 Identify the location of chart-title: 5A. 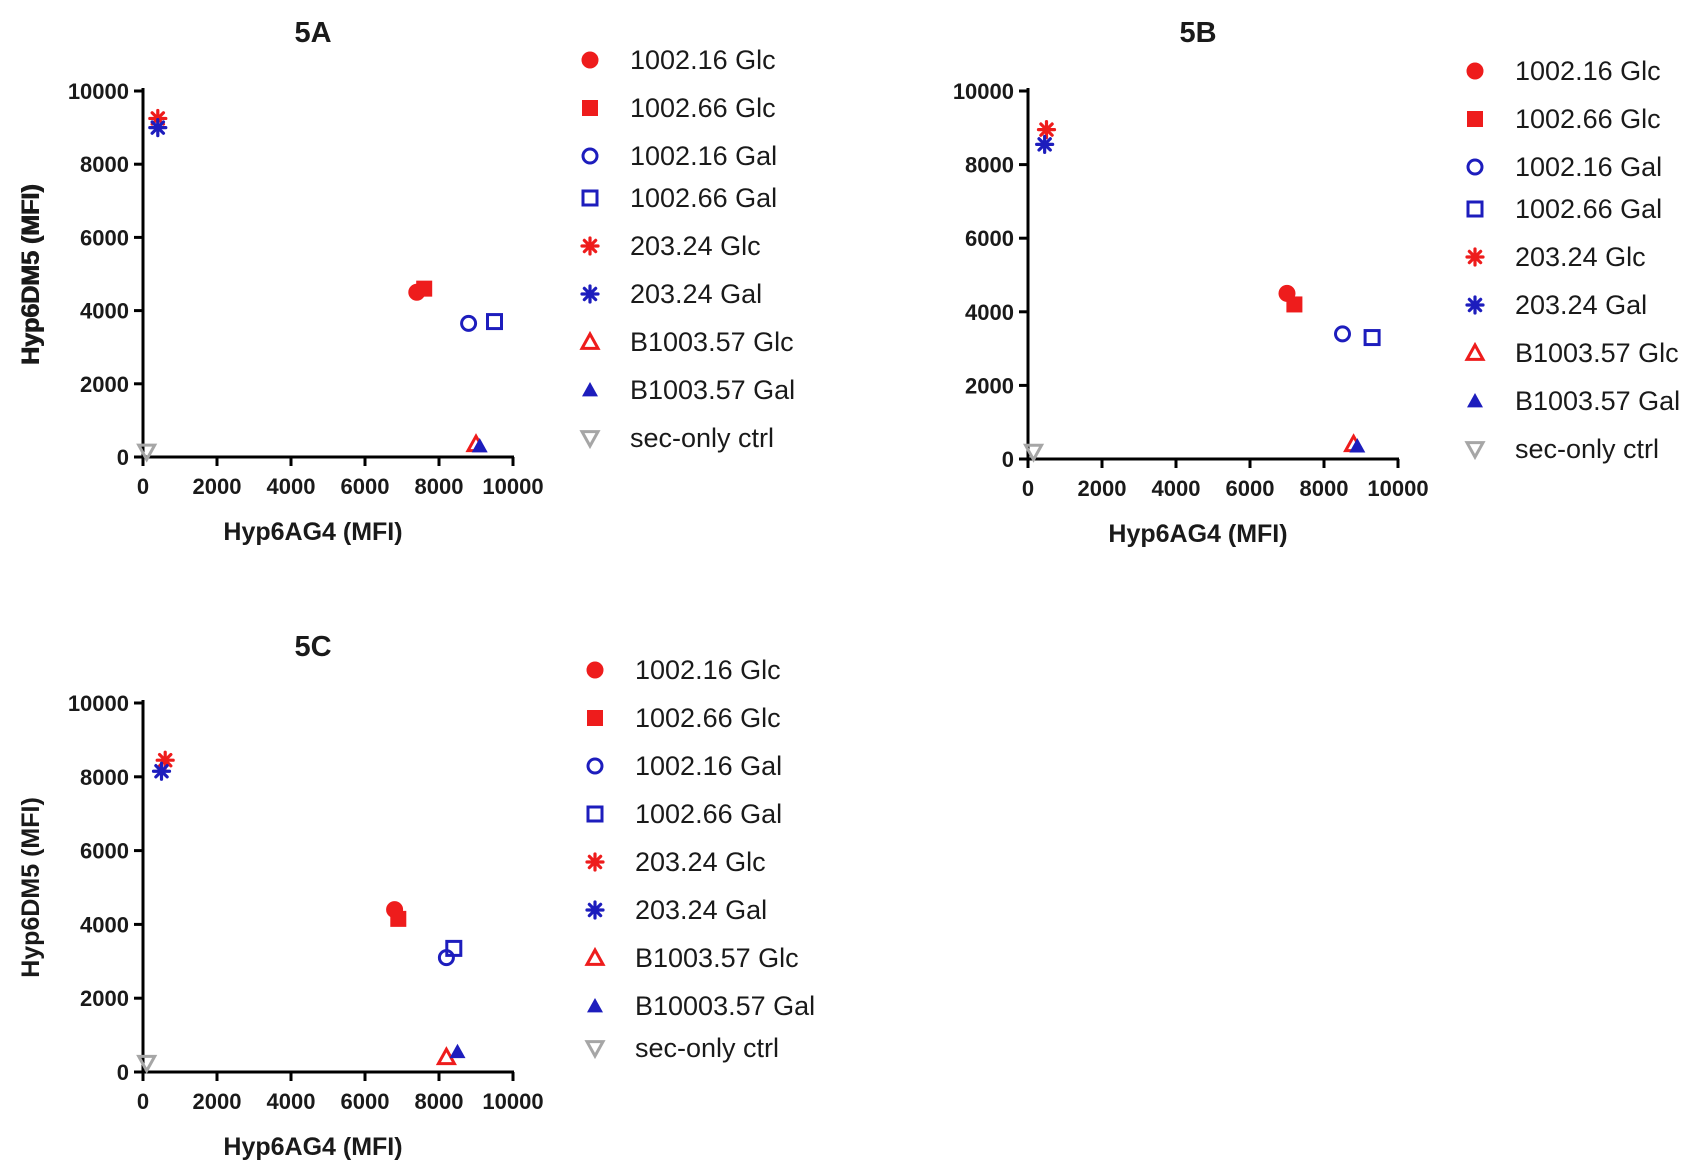
(312, 33).